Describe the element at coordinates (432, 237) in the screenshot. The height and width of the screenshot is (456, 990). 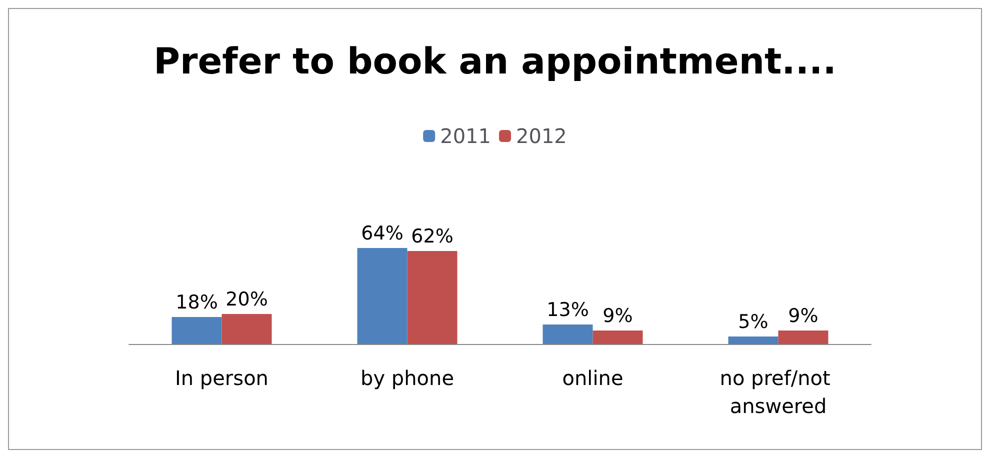
I see `data-label: 62%` at that location.